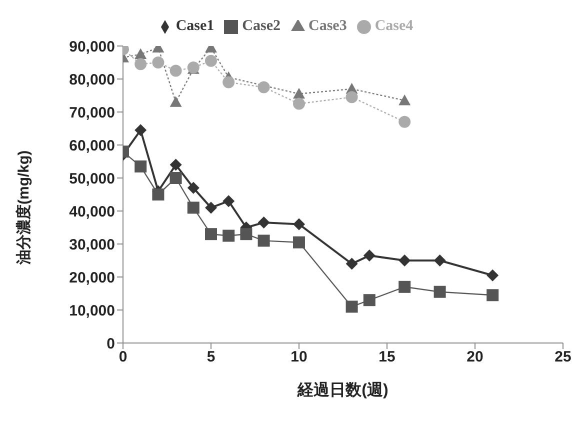 The image size is (581, 423). What do you see at coordinates (92, 47) in the screenshot?
I see `y-tick-label: 90,000` at bounding box center [92, 47].